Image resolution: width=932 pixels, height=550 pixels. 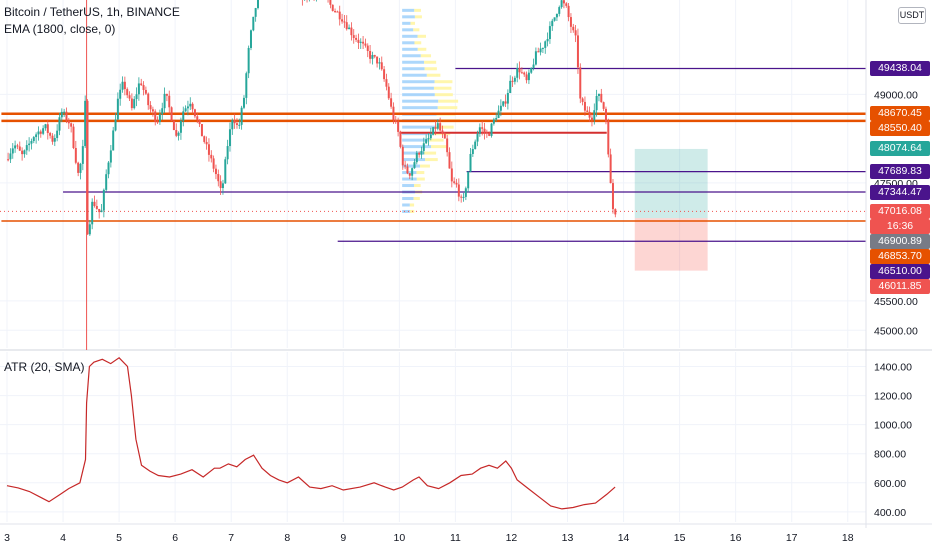 I want to click on x-tick-label: 14, so click(x=624, y=538).